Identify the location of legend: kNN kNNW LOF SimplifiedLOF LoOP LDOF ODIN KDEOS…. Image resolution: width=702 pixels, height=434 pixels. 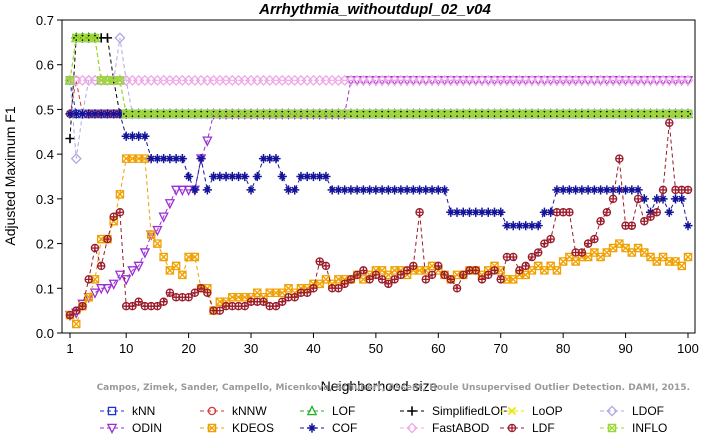
(383, 419).